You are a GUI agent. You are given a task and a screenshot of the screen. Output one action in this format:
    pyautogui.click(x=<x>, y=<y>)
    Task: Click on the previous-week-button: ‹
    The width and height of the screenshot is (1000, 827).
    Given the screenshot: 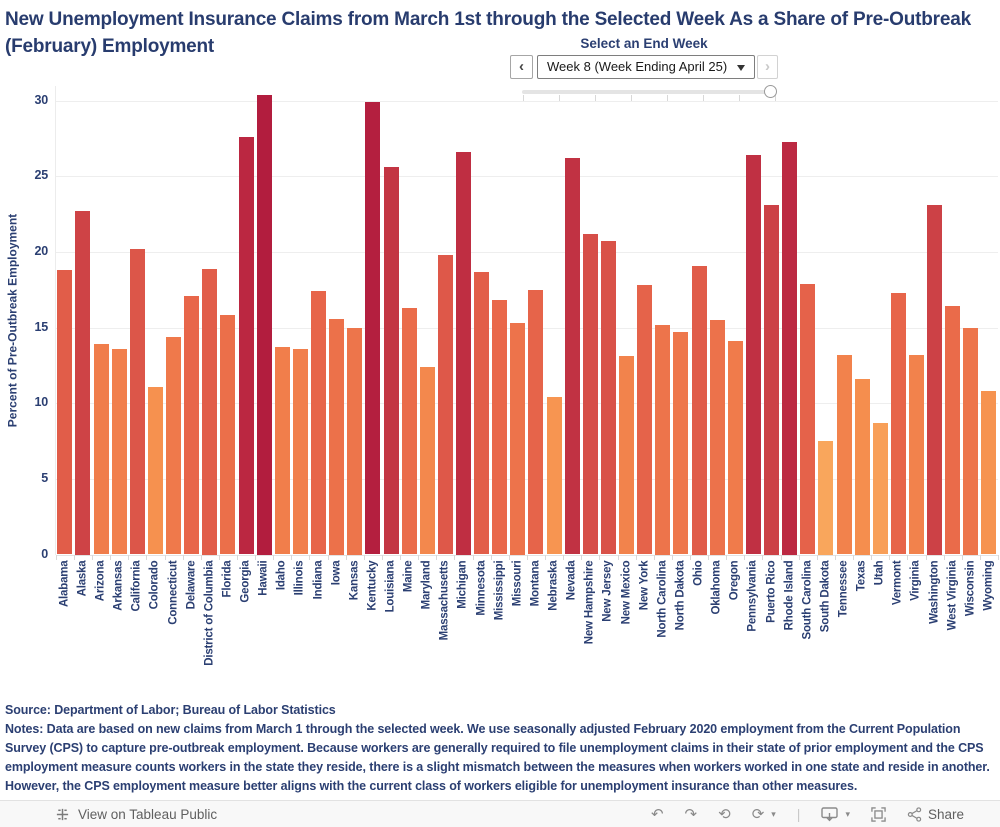 What is the action you would take?
    pyautogui.click(x=521, y=67)
    